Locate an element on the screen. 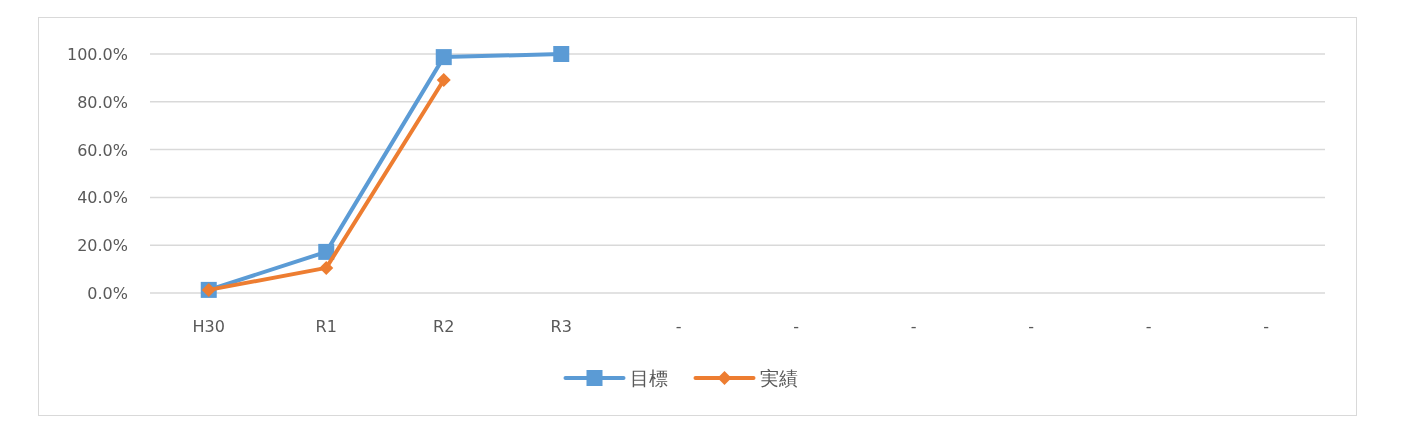 The image size is (1401, 439). y-tick-label: 40.0% is located at coordinates (102, 198).